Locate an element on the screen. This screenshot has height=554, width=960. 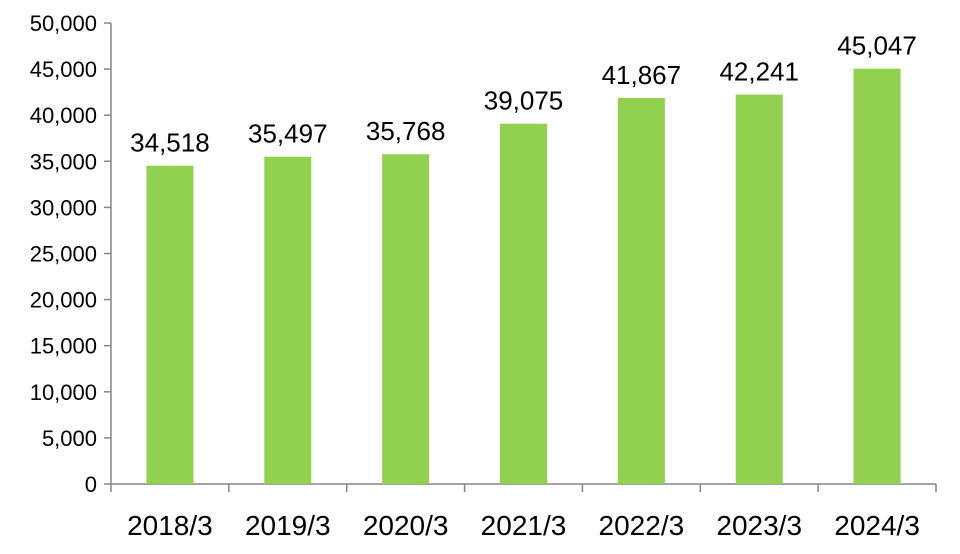
data-label: 35,768 is located at coordinates (406, 131).